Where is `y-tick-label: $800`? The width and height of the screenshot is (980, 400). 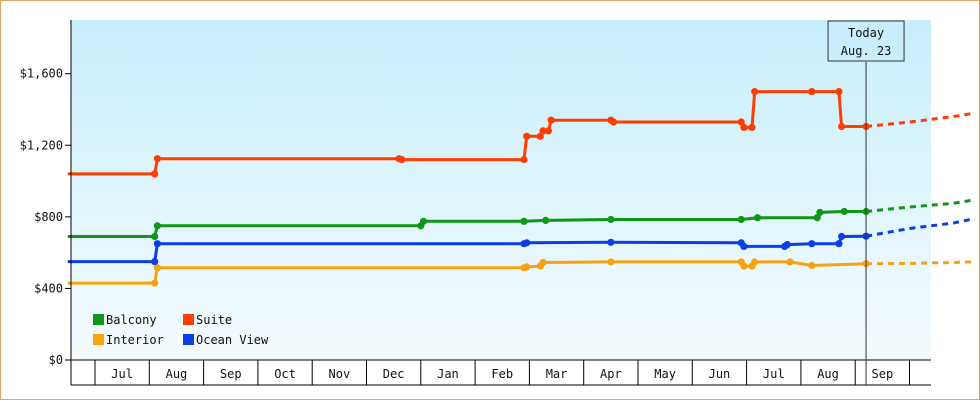
y-tick-label: $800 is located at coordinates (48, 217).